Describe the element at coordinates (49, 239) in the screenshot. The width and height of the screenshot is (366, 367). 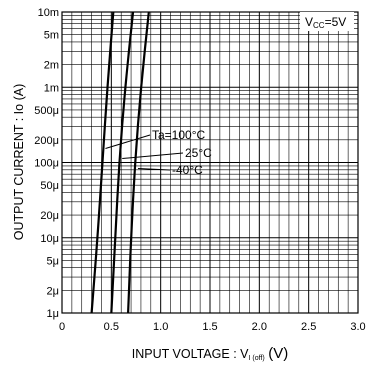
I see `y-tick-label: 10μ` at that location.